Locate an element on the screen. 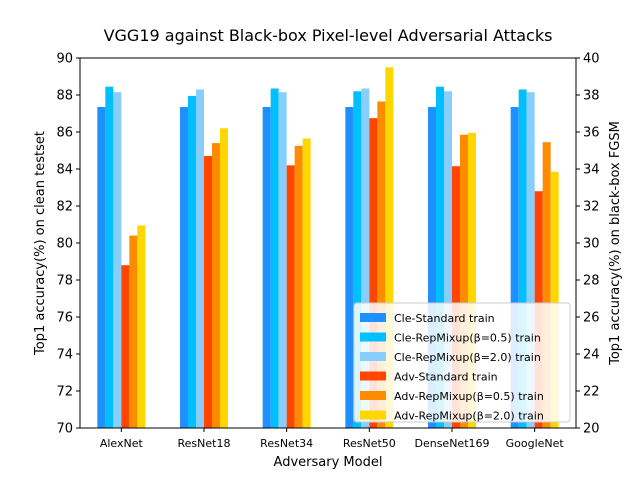  legend-label: Cle-RepMixup(β=0.5) train is located at coordinates (467, 338).